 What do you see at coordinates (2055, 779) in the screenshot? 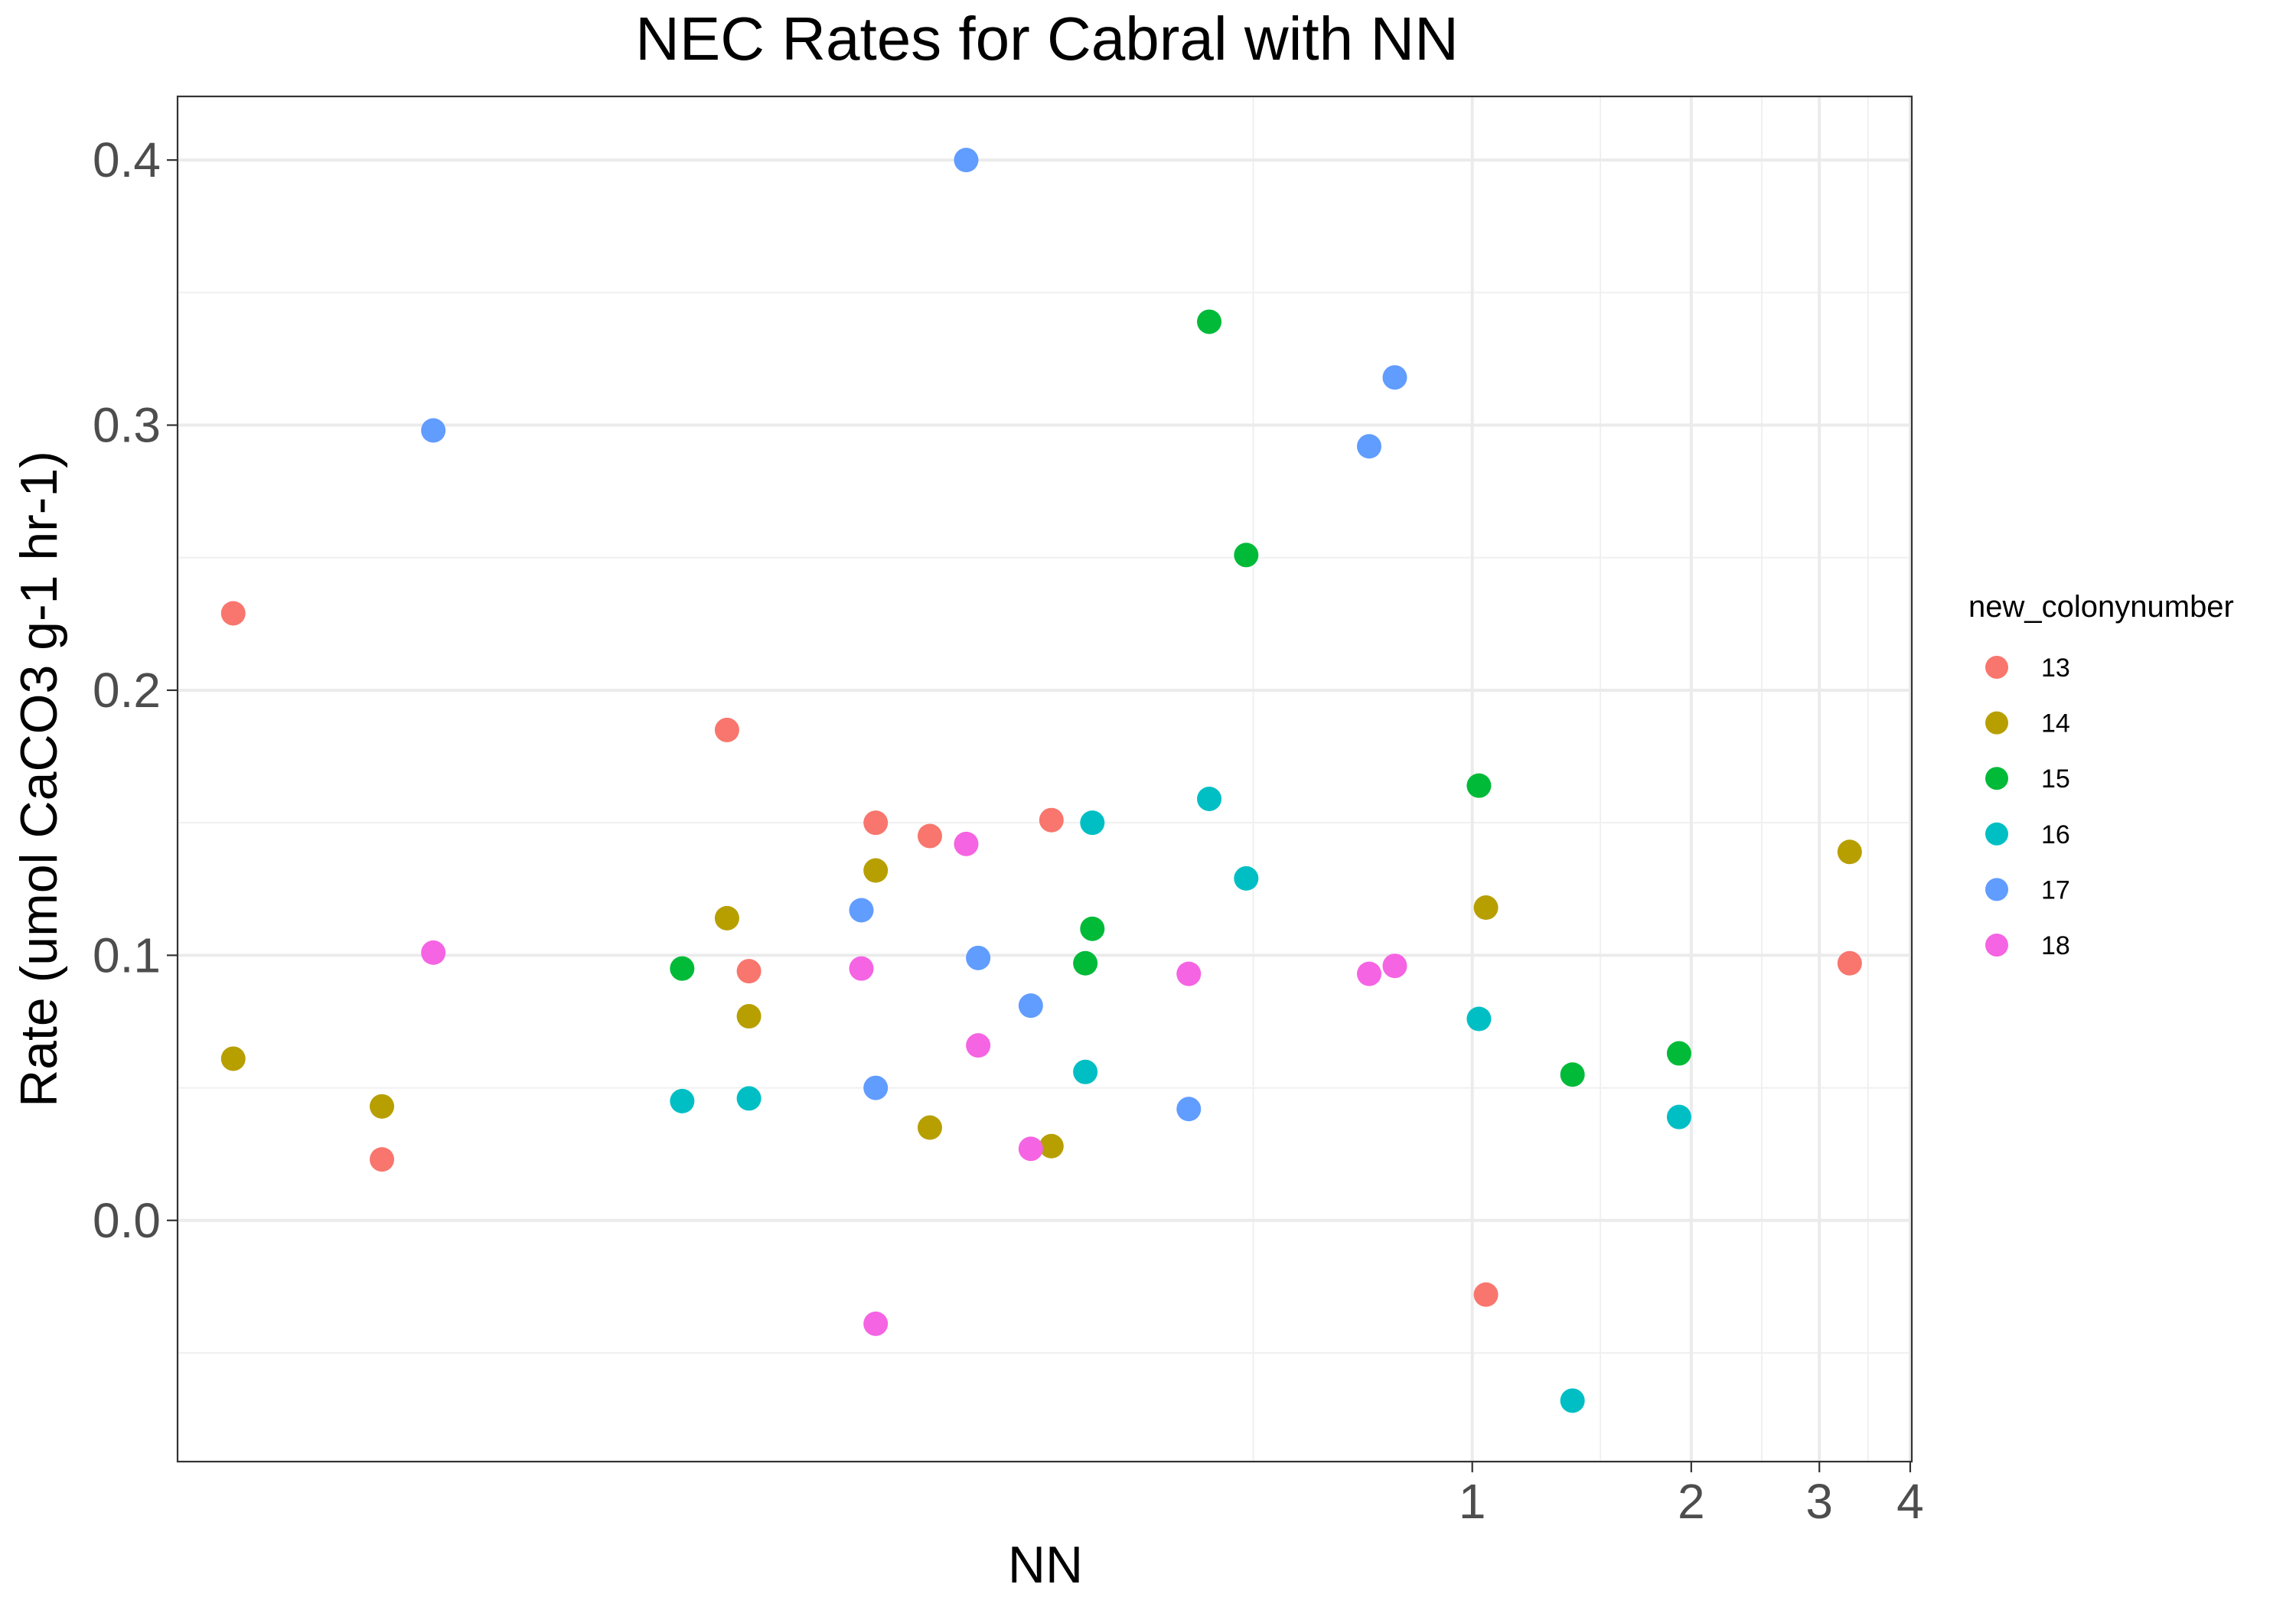
I see `legend-label-15: 15` at bounding box center [2055, 779].